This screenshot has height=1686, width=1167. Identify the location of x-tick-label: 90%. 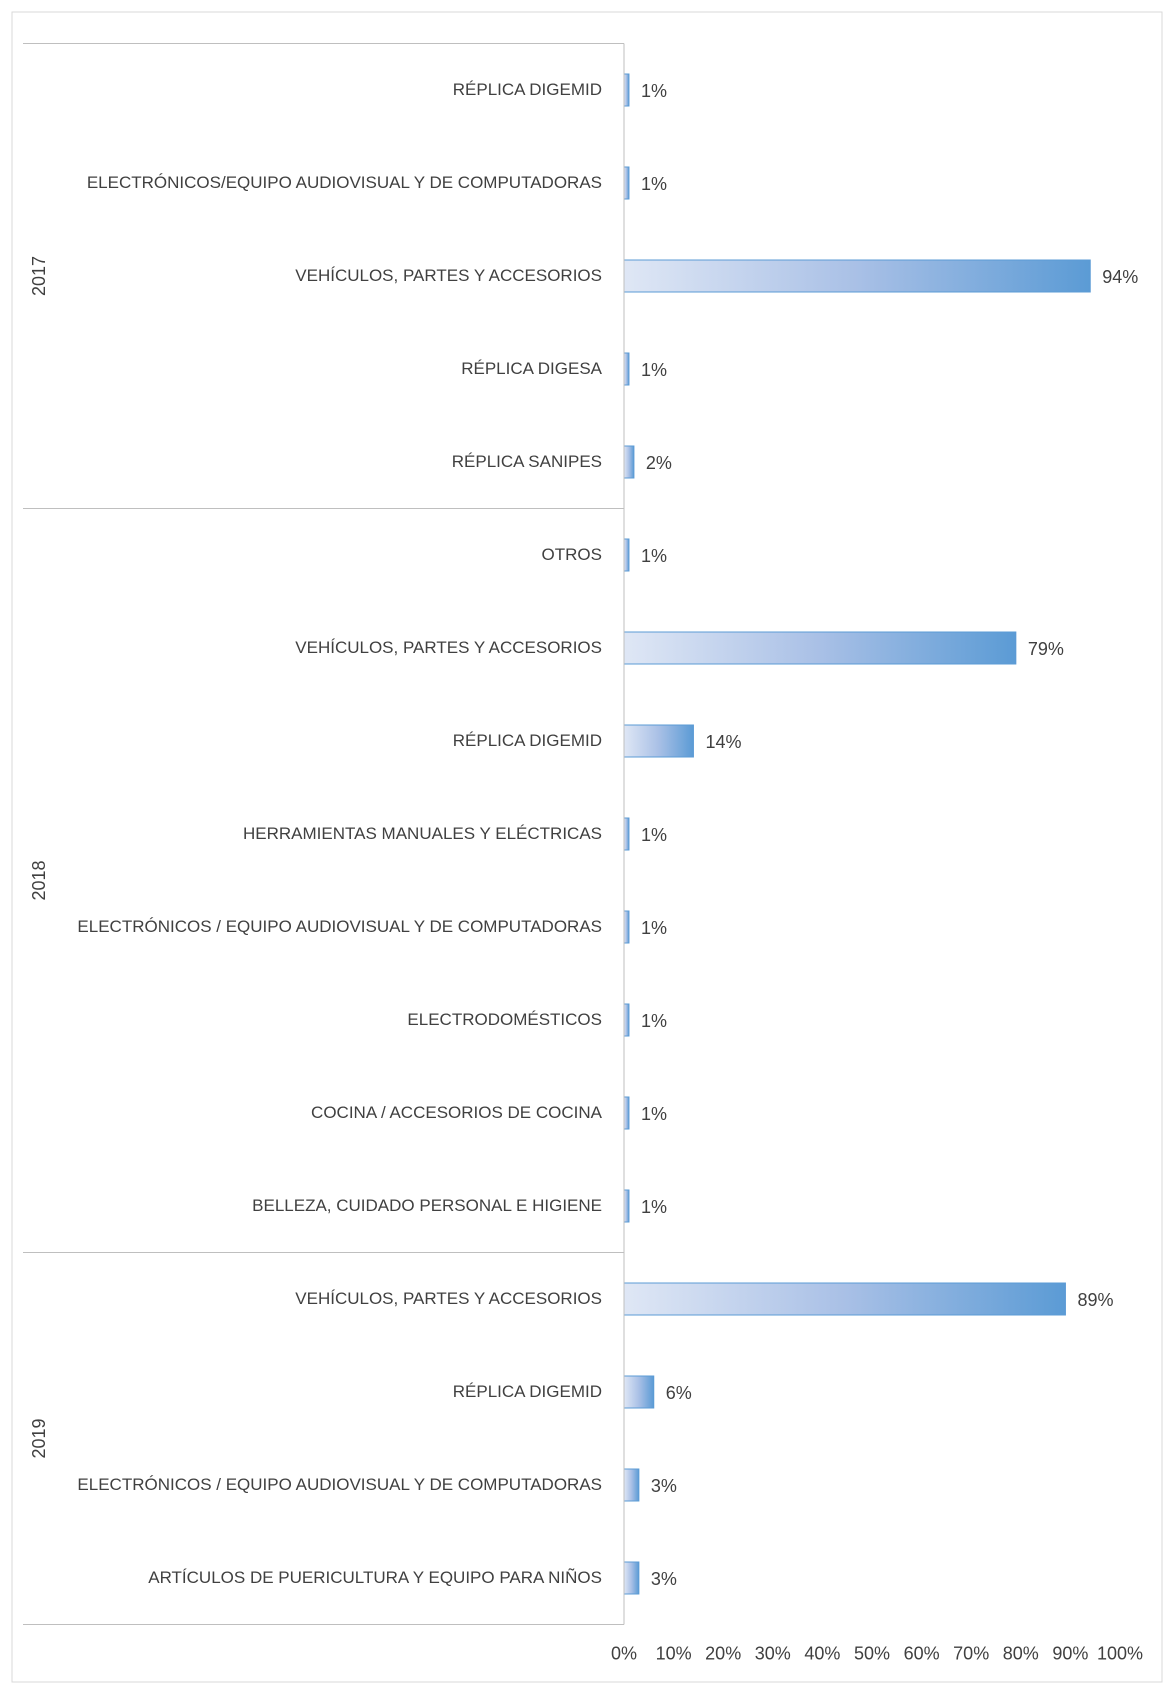
(1070, 1653).